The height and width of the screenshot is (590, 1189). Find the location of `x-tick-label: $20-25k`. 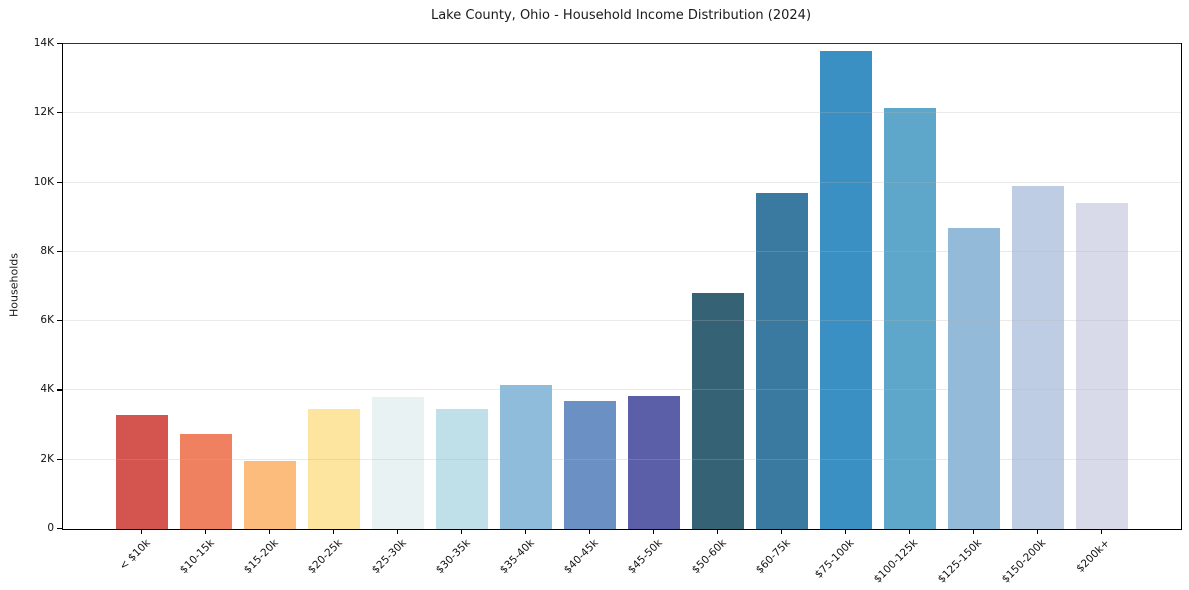

x-tick-label: $20-25k is located at coordinates (325, 557).